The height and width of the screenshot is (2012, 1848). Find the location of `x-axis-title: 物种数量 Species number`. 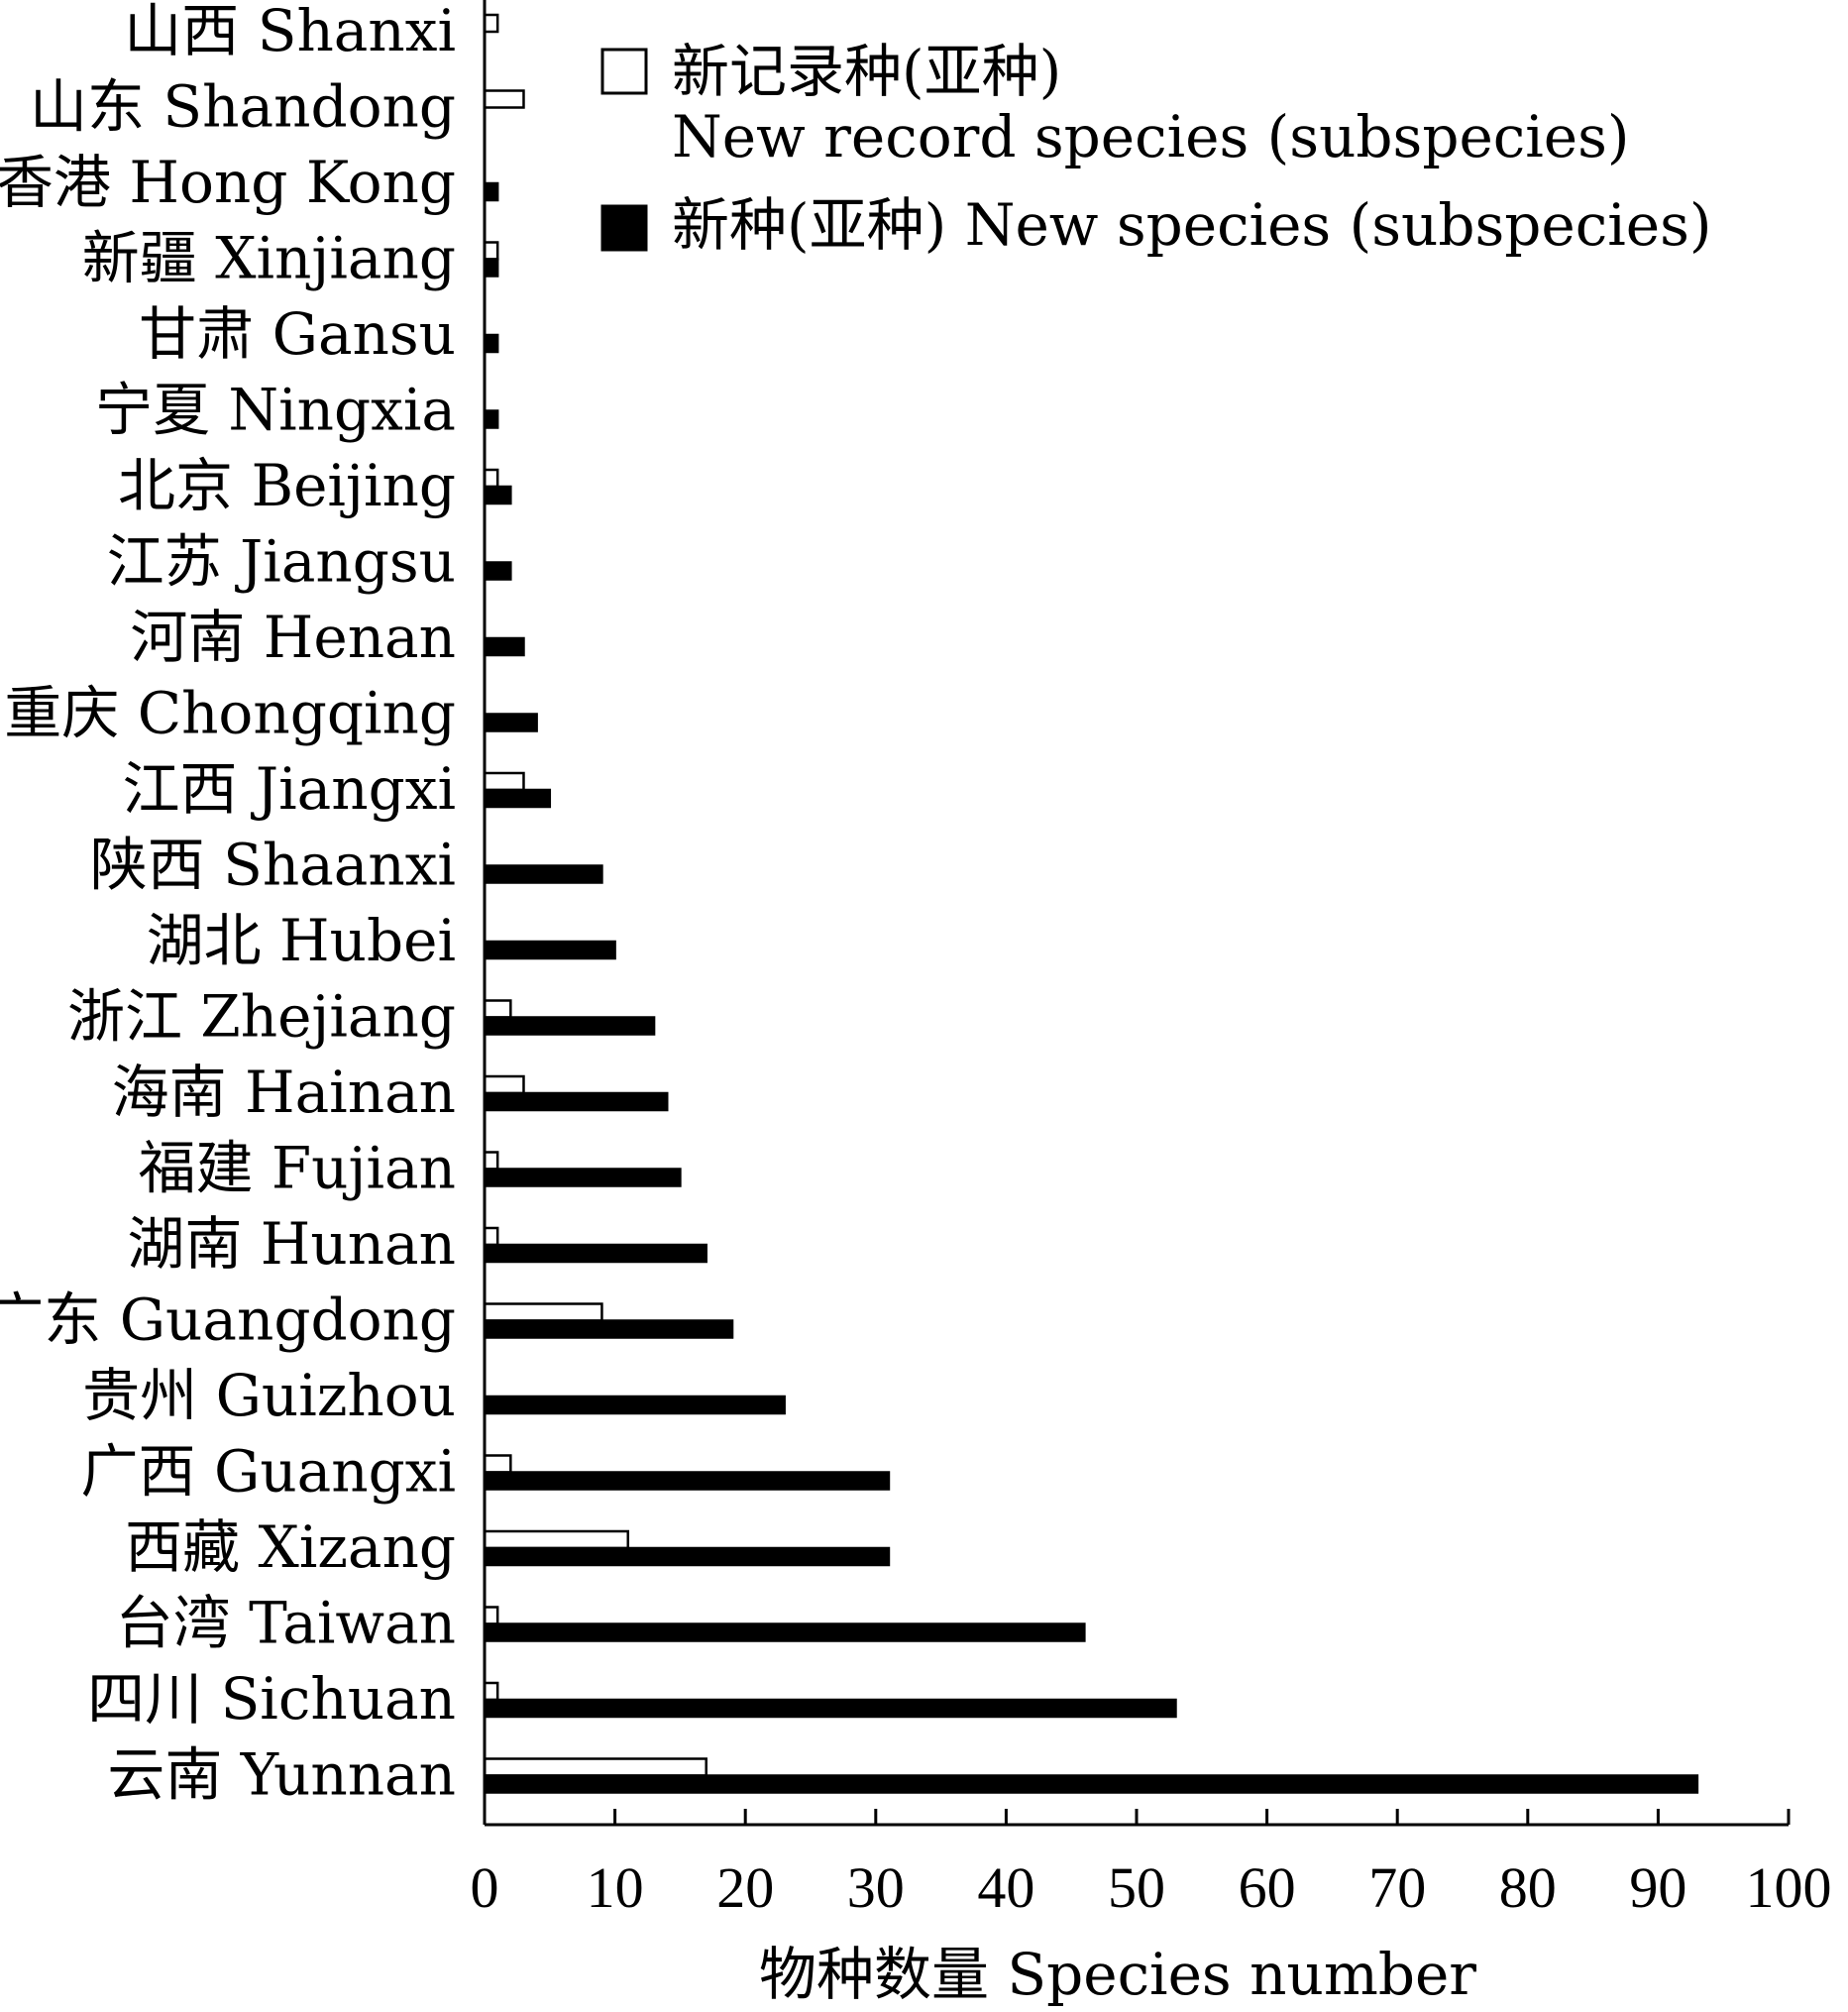

x-axis-title: 物种数量 Species number is located at coordinates (1117, 1974).